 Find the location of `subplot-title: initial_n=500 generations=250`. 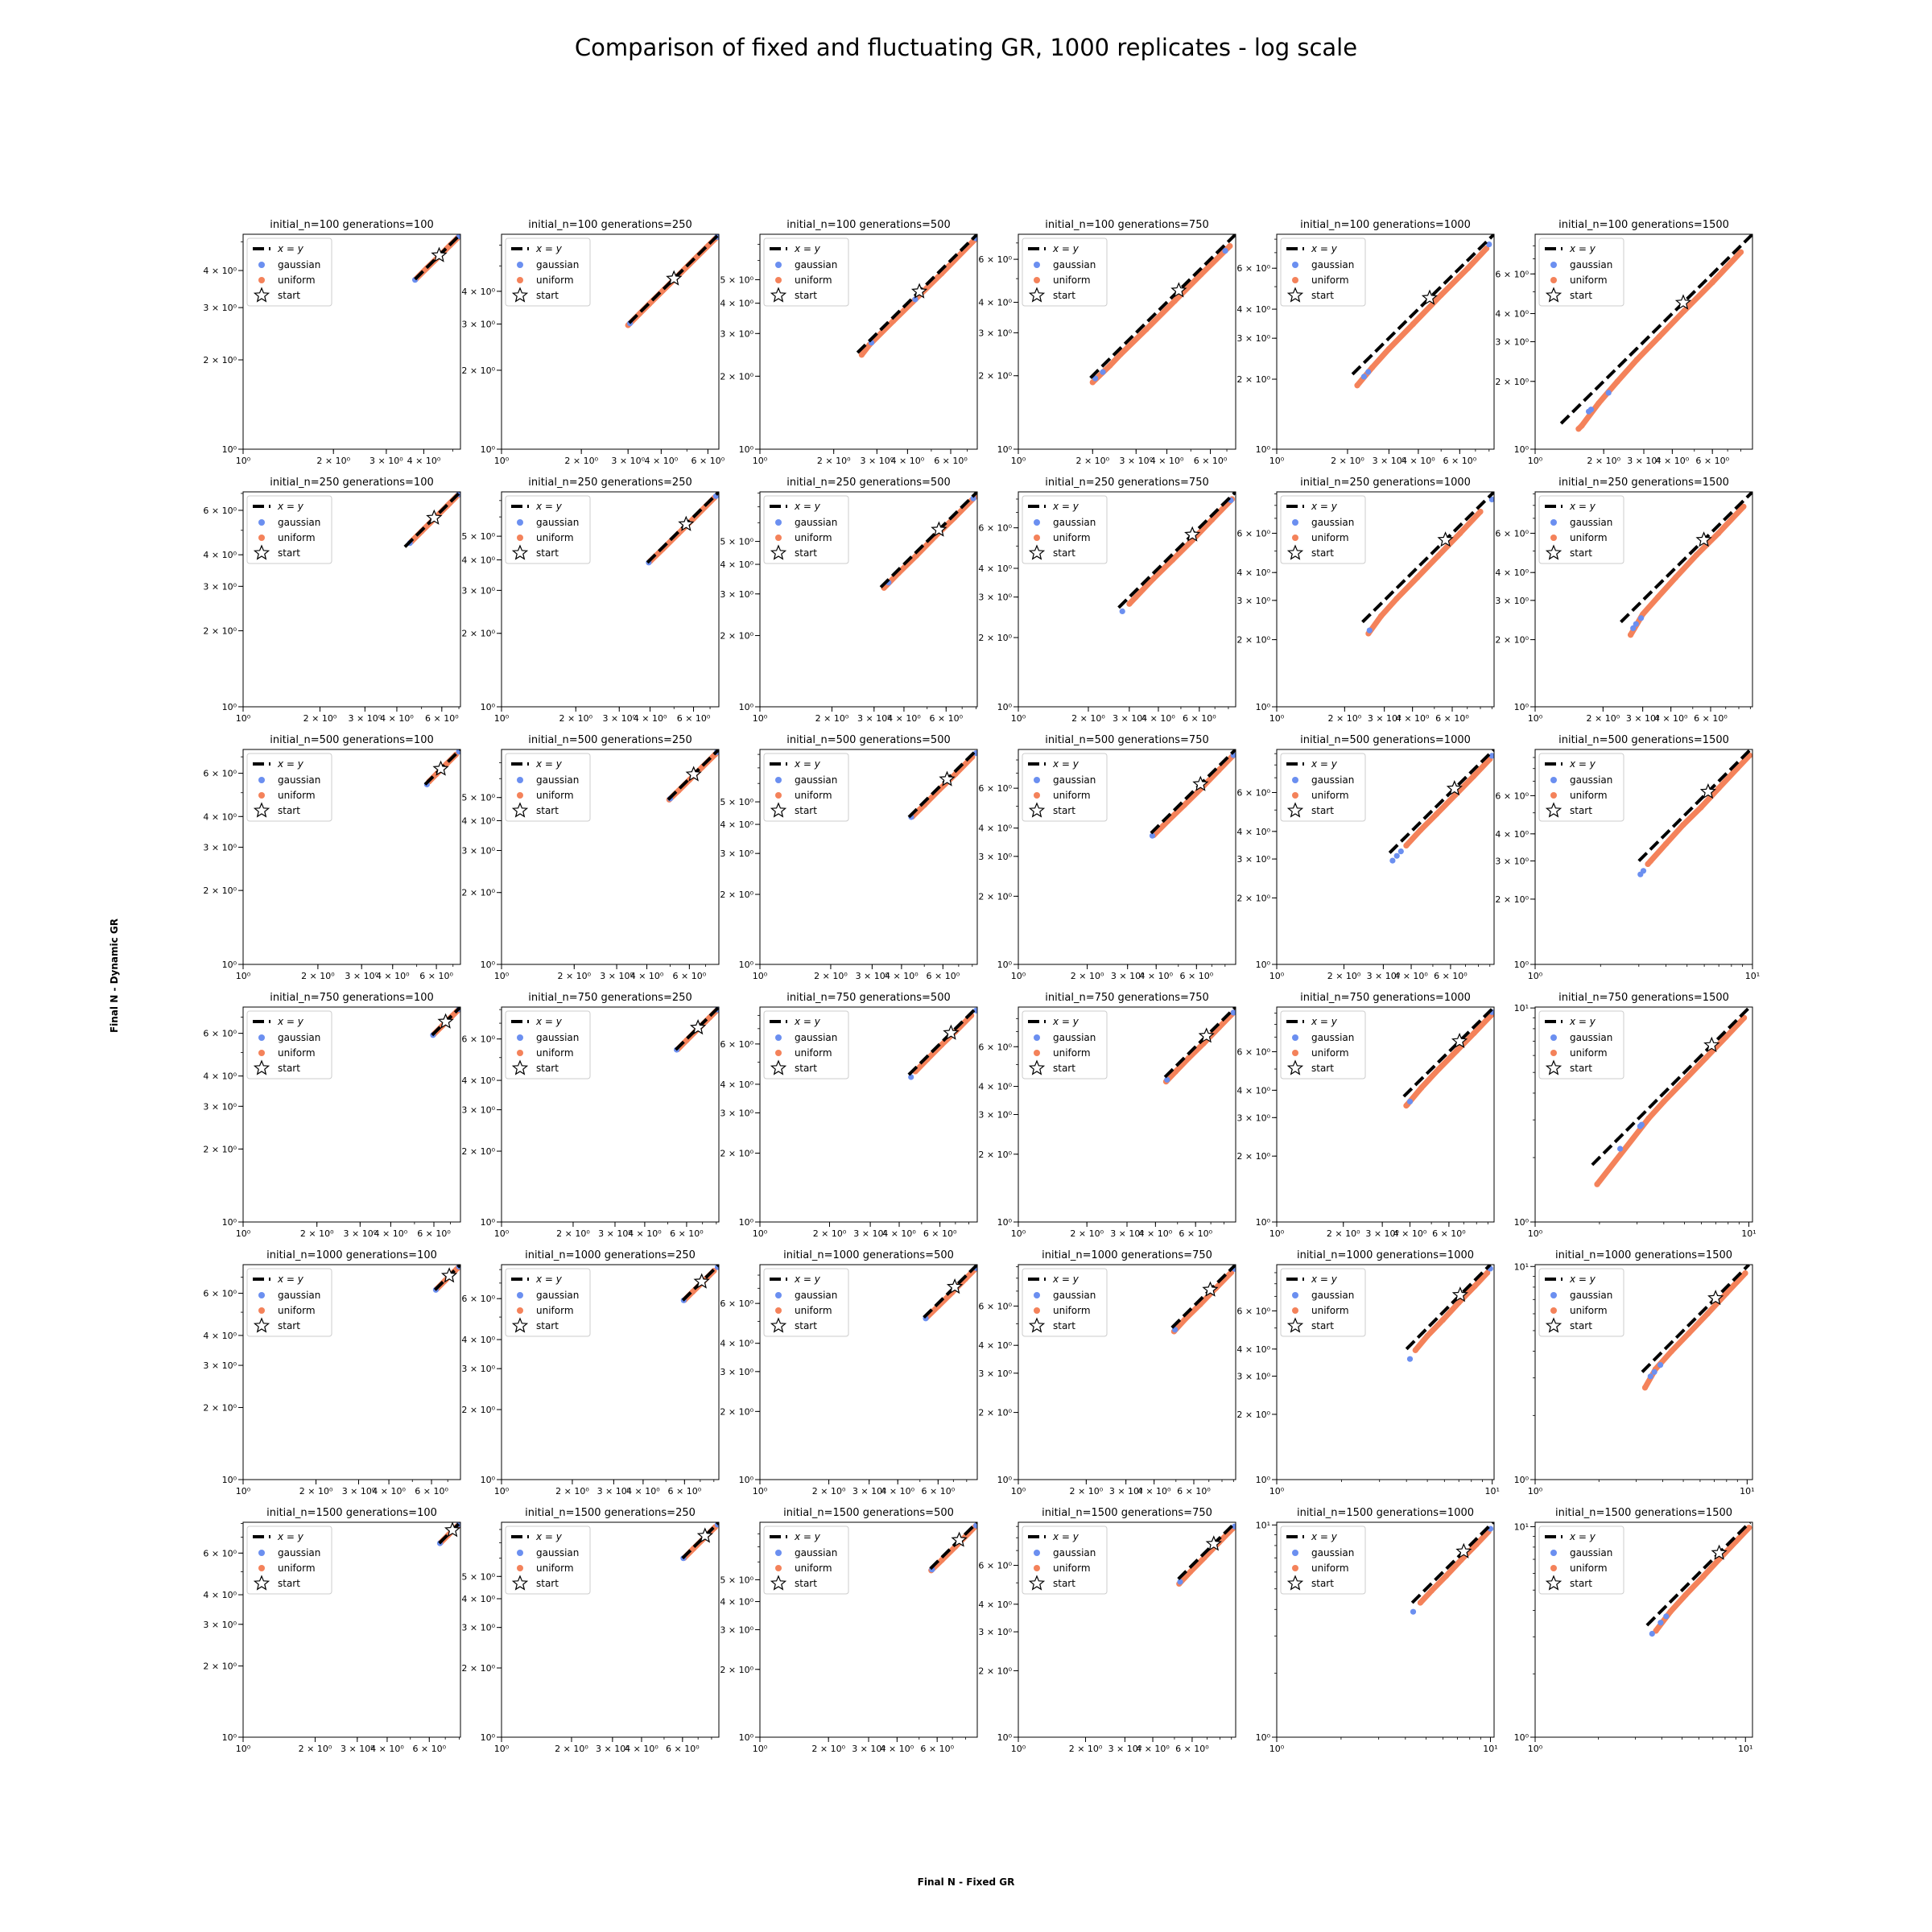

subplot-title: initial_n=500 generations=250 is located at coordinates (610, 740).